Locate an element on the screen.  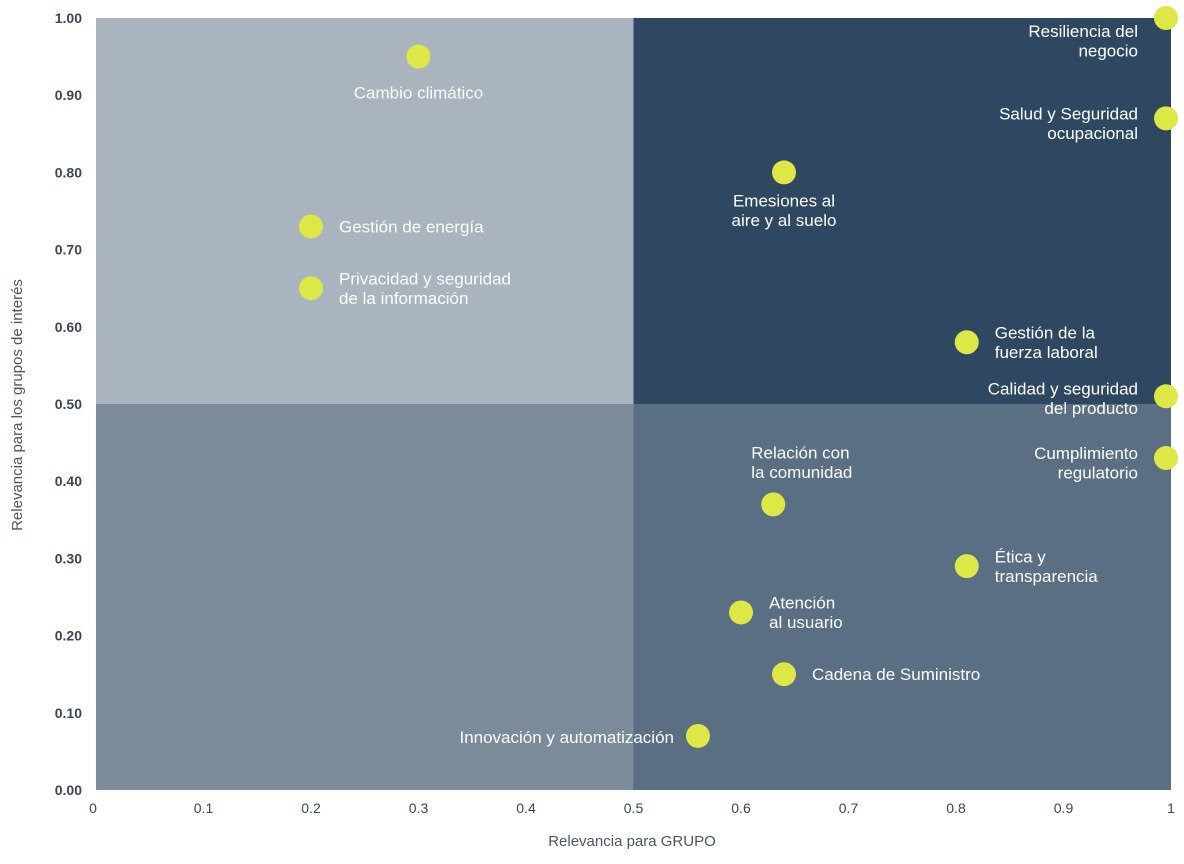
data-point-label: Emesiones al aire y al suelo is located at coordinates (784, 210).